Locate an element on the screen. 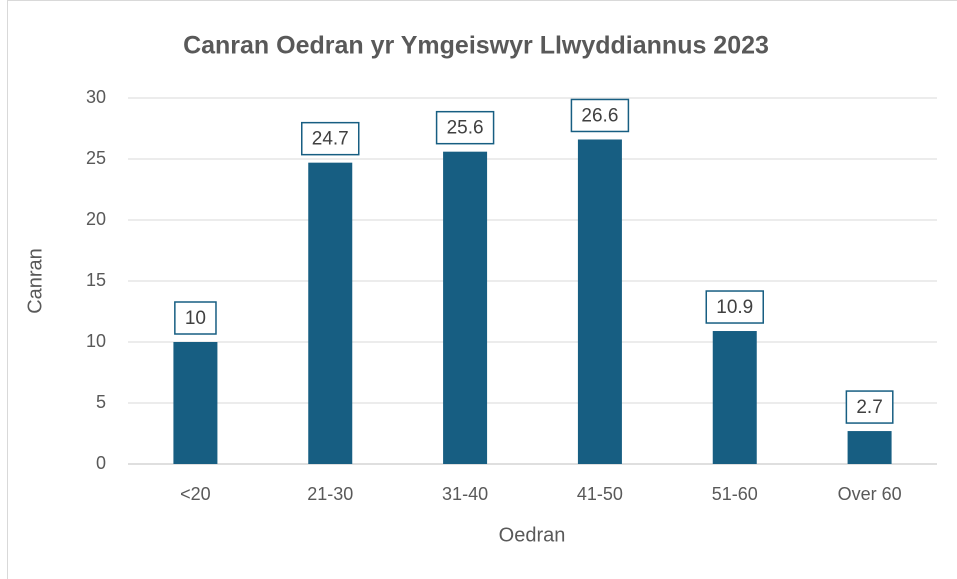 This screenshot has height=579, width=957. y-tick-label: 20 is located at coordinates (96, 219).